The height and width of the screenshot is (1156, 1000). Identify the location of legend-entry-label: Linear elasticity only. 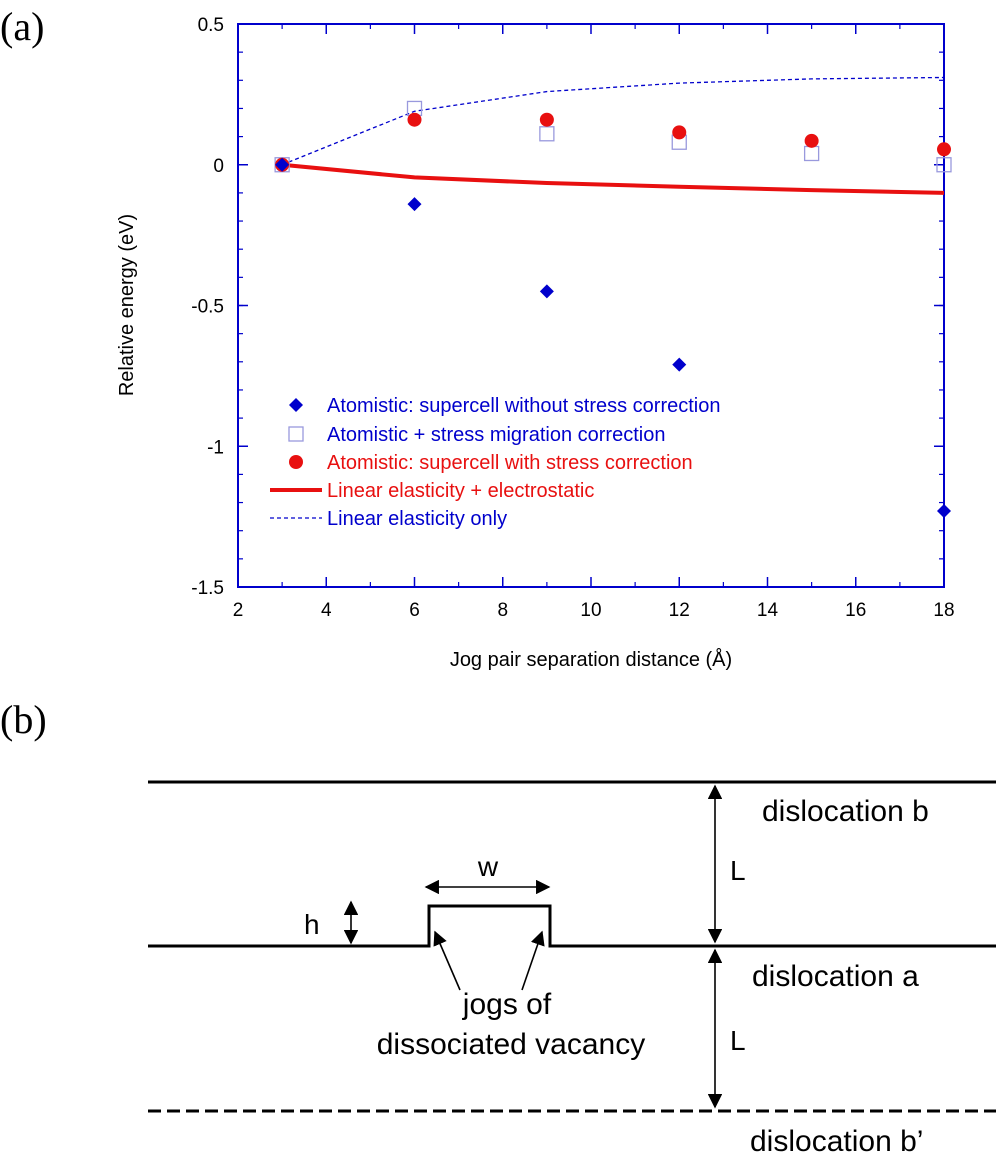
(417, 519).